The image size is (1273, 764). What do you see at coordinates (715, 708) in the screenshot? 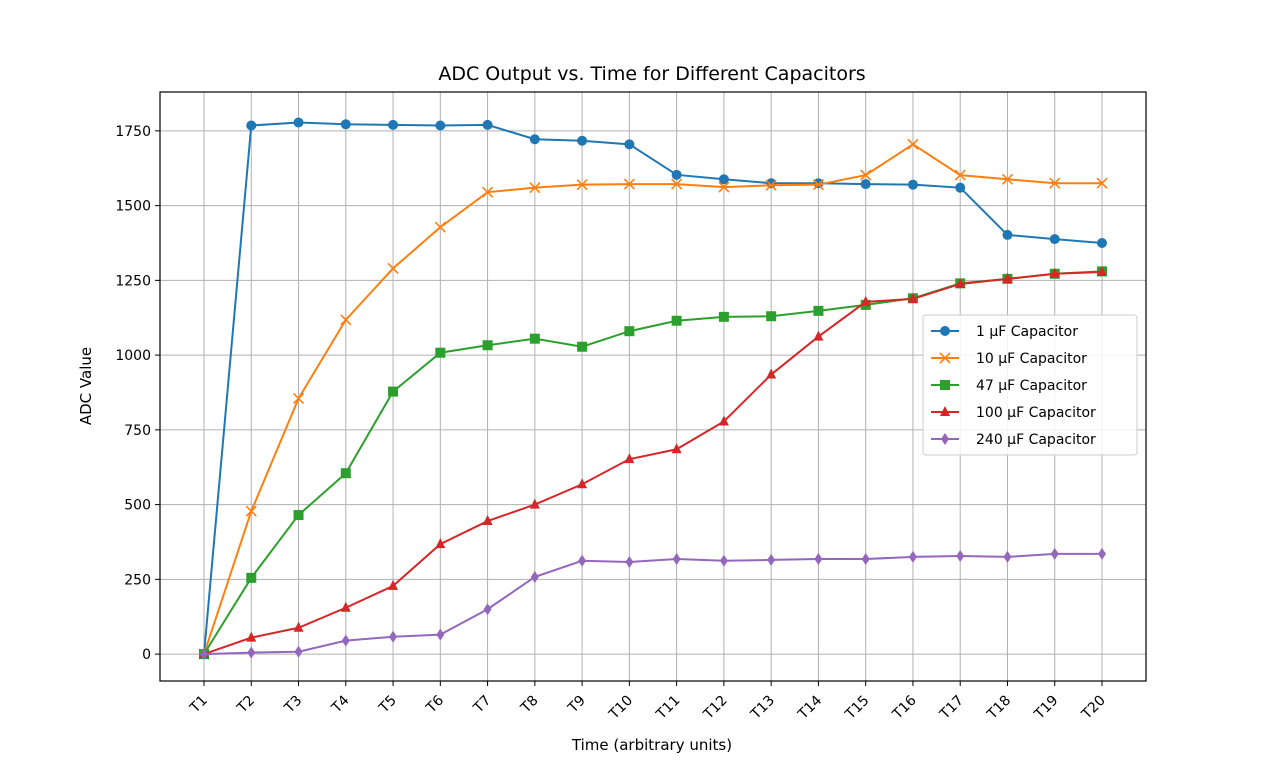
I see `x-tick-label: T12` at bounding box center [715, 708].